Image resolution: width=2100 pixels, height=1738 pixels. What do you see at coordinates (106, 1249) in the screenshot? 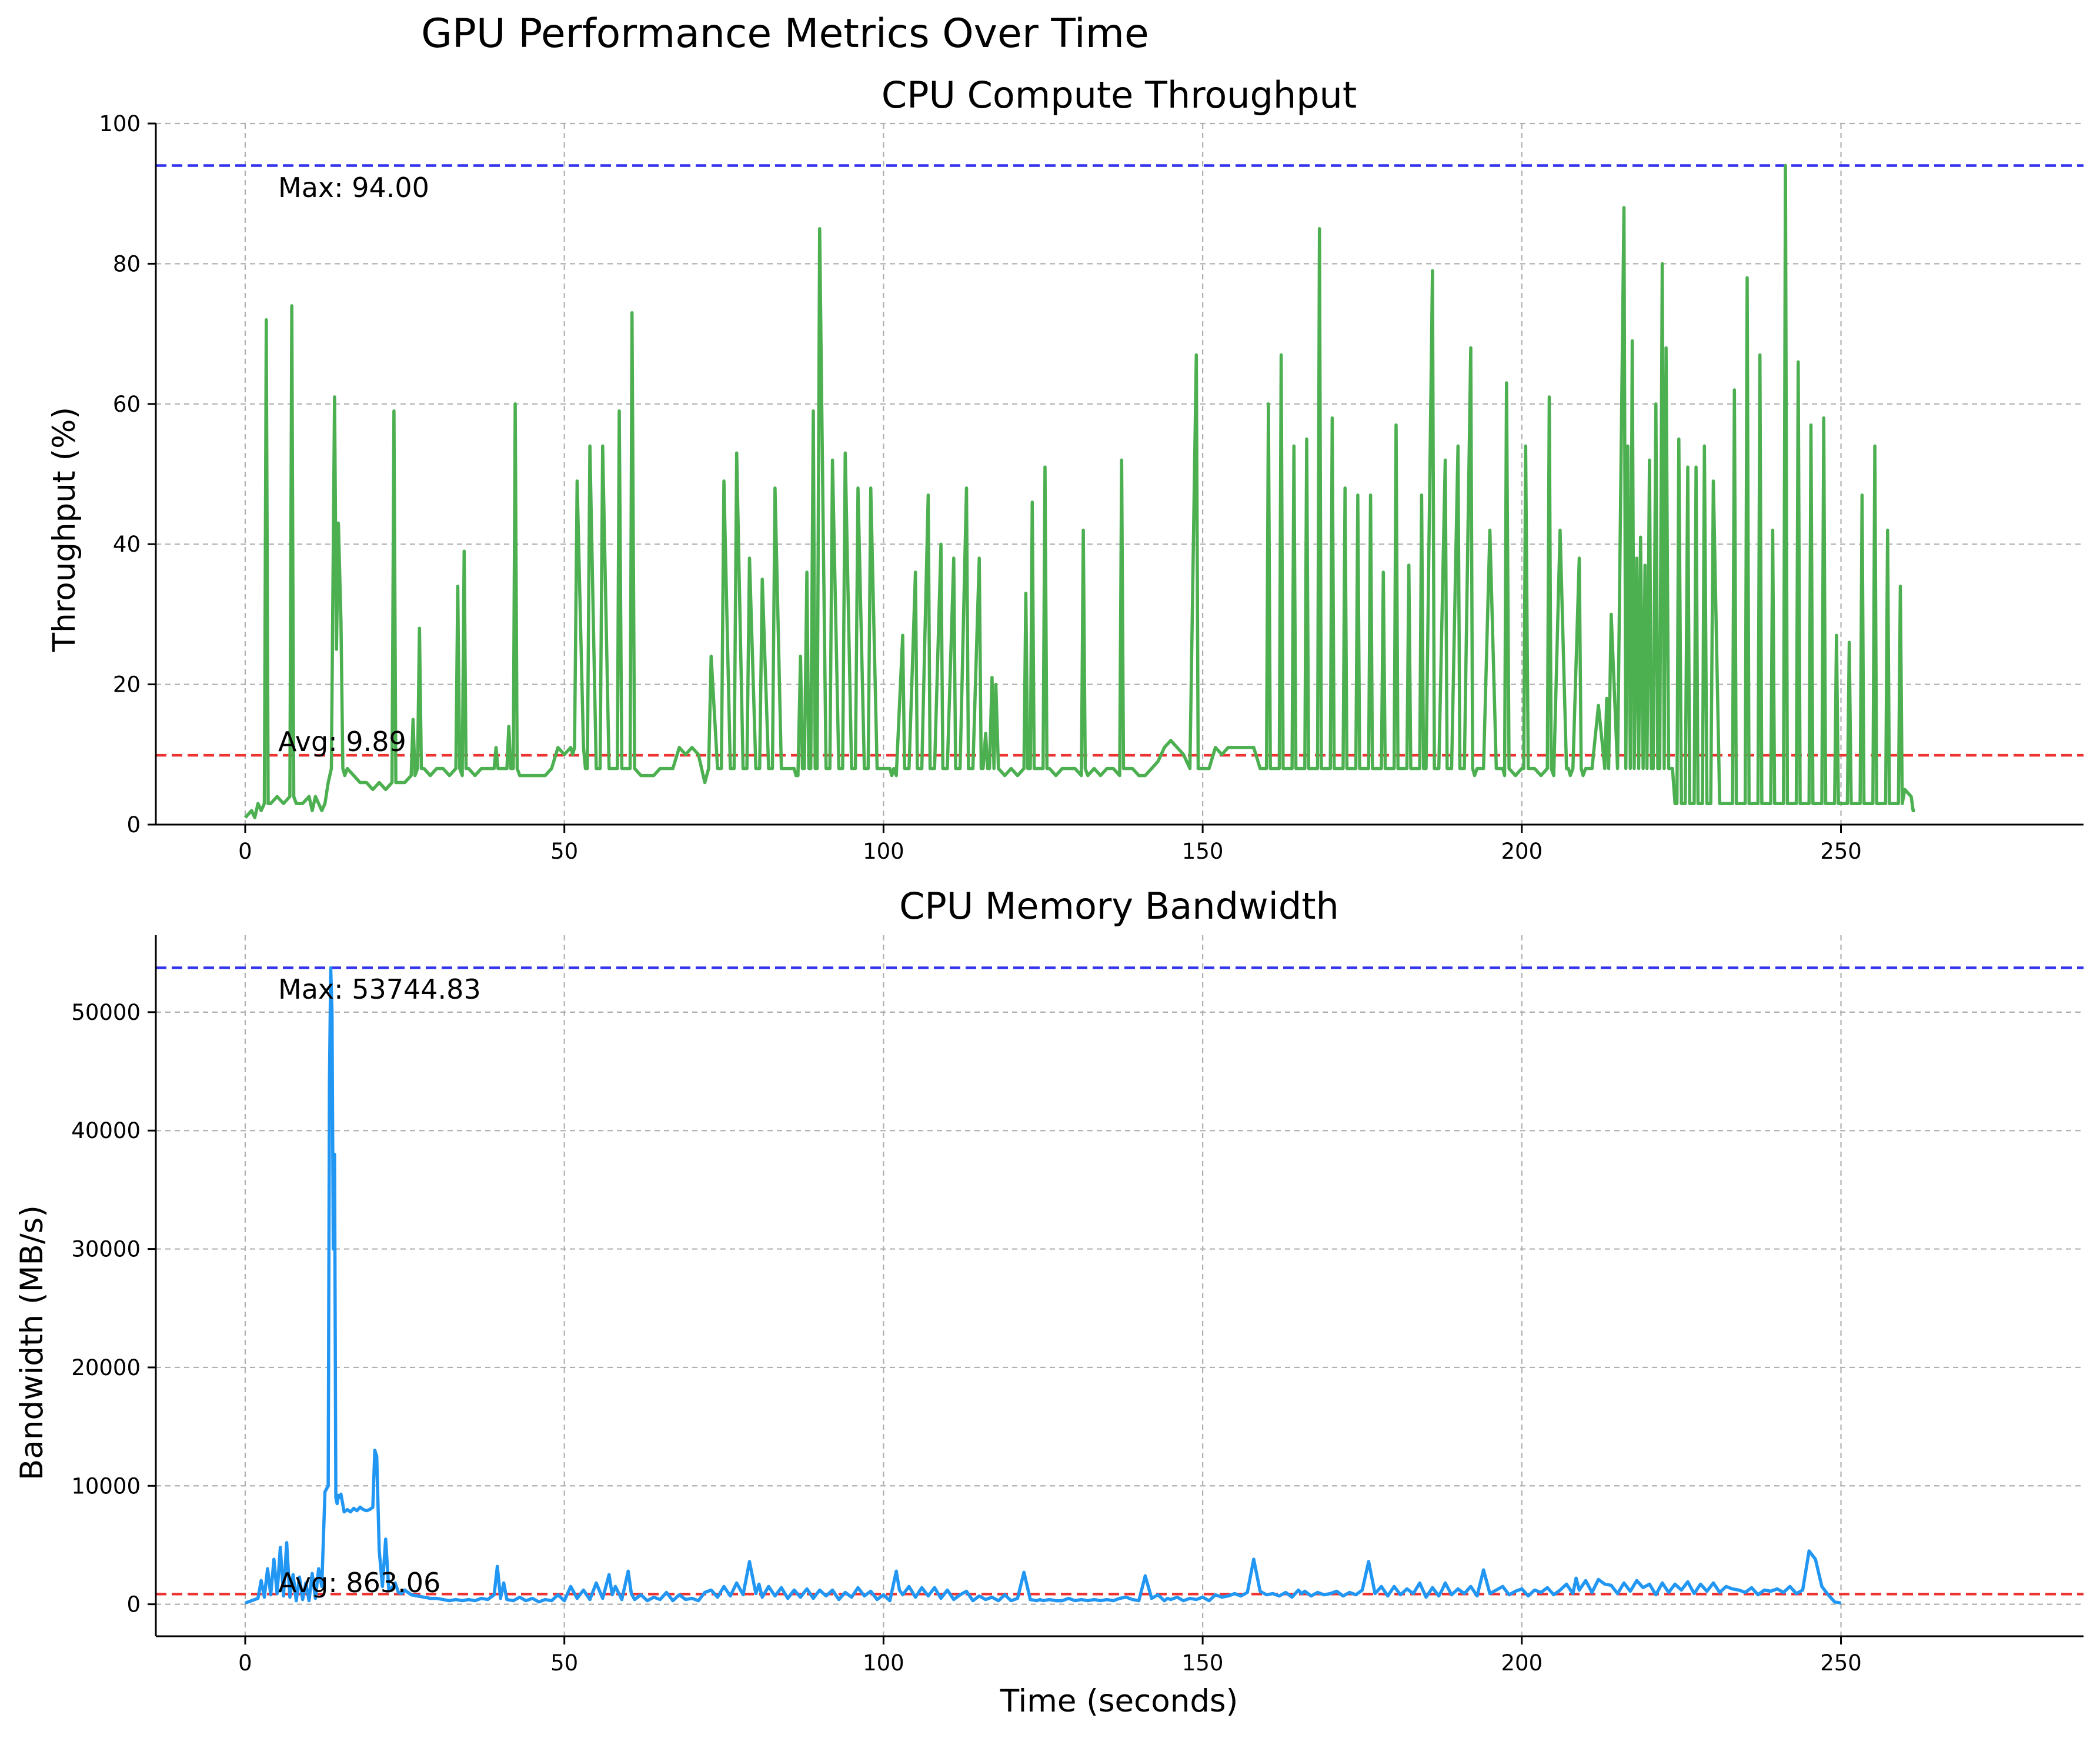
I see `bandwidth-ytick-label: 30000` at bounding box center [106, 1249].